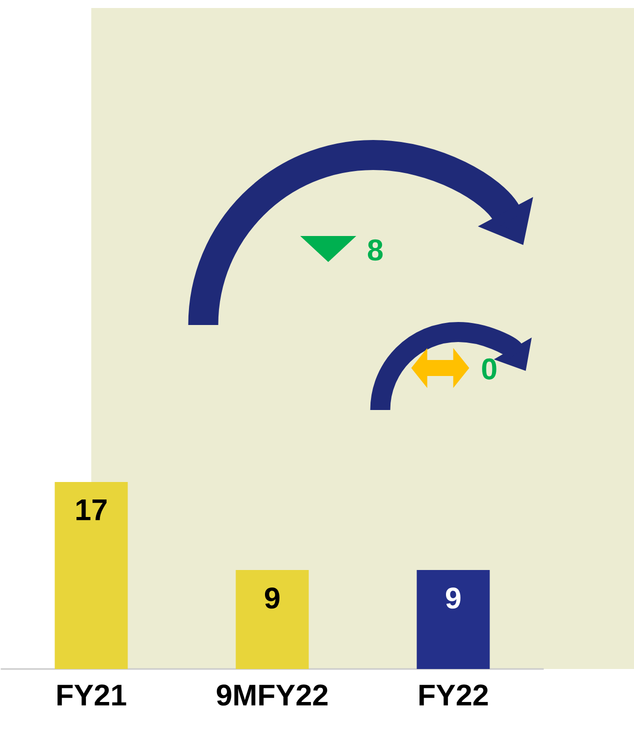 The image size is (634, 730). Describe the element at coordinates (91, 510) in the screenshot. I see `data-label: 17` at that location.